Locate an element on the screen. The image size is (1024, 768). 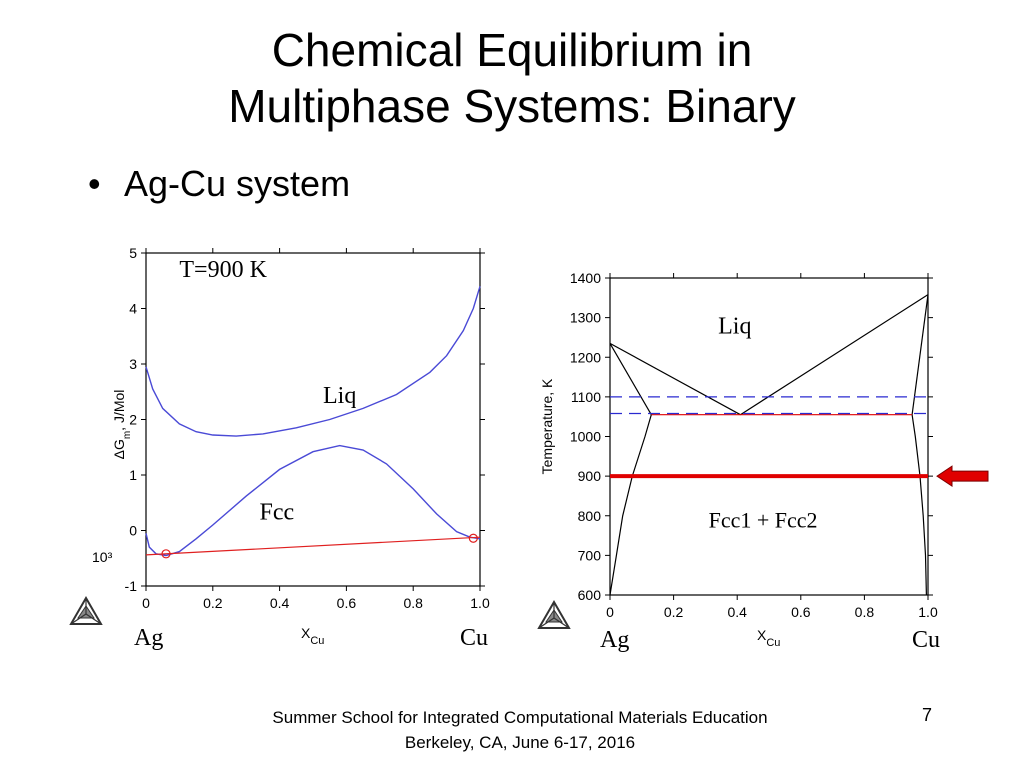
gibbs-endpoint-cu: Cu is located at coordinates (474, 638).